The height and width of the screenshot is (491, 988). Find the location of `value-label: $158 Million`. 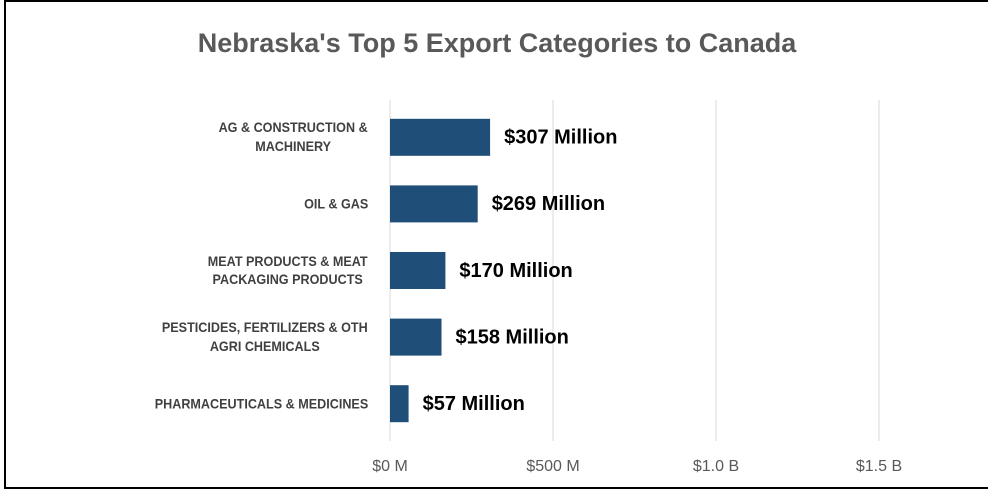

value-label: $158 Million is located at coordinates (512, 337).